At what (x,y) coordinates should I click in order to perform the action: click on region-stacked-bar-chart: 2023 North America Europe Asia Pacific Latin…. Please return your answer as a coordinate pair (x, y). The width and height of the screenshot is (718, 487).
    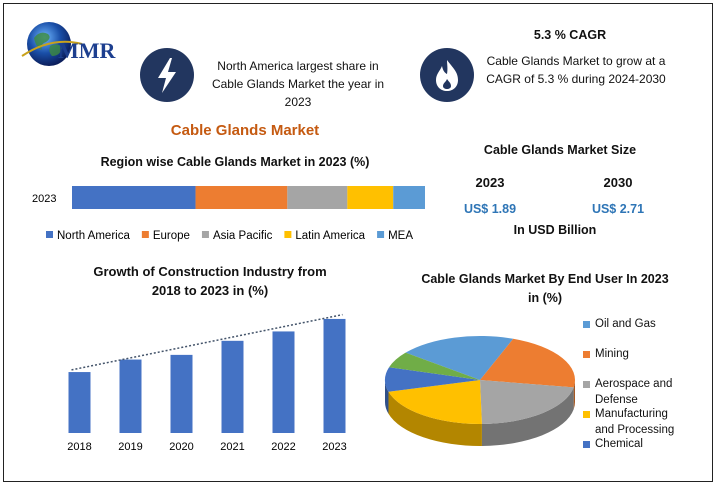
    Looking at the image, I should click on (228, 214).